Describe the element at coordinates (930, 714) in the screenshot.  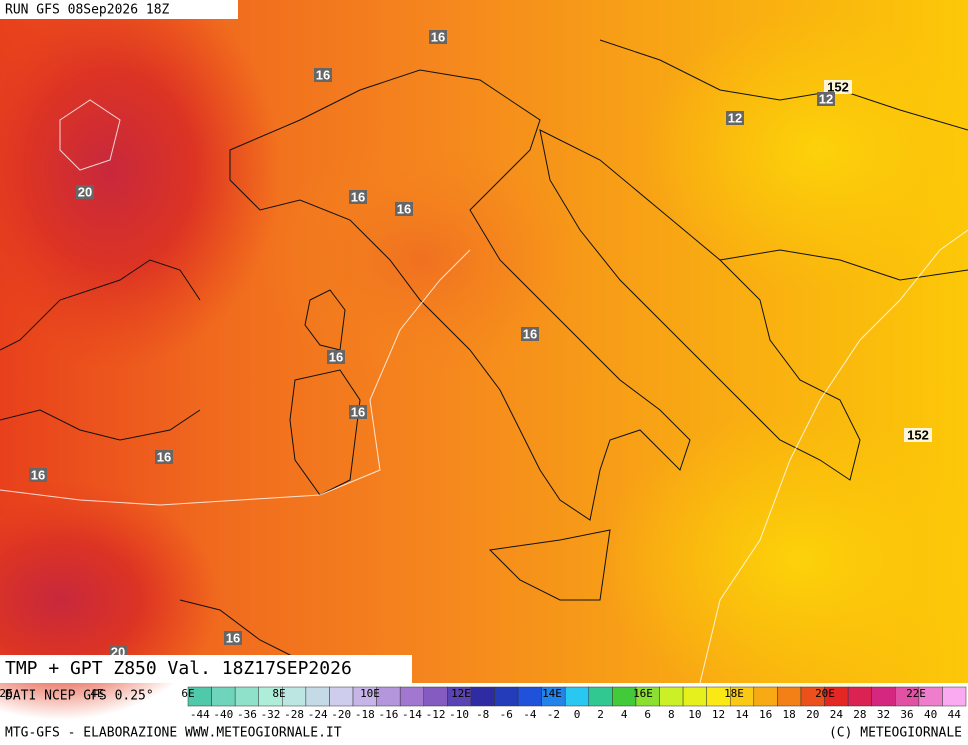
I see `scale-label: 40` at that location.